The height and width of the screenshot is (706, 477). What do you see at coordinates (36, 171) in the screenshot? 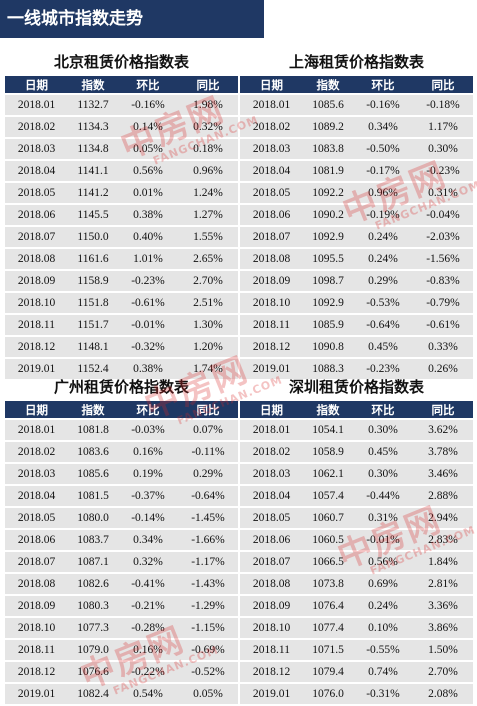
I see `table-cell: 2018.04` at bounding box center [36, 171].